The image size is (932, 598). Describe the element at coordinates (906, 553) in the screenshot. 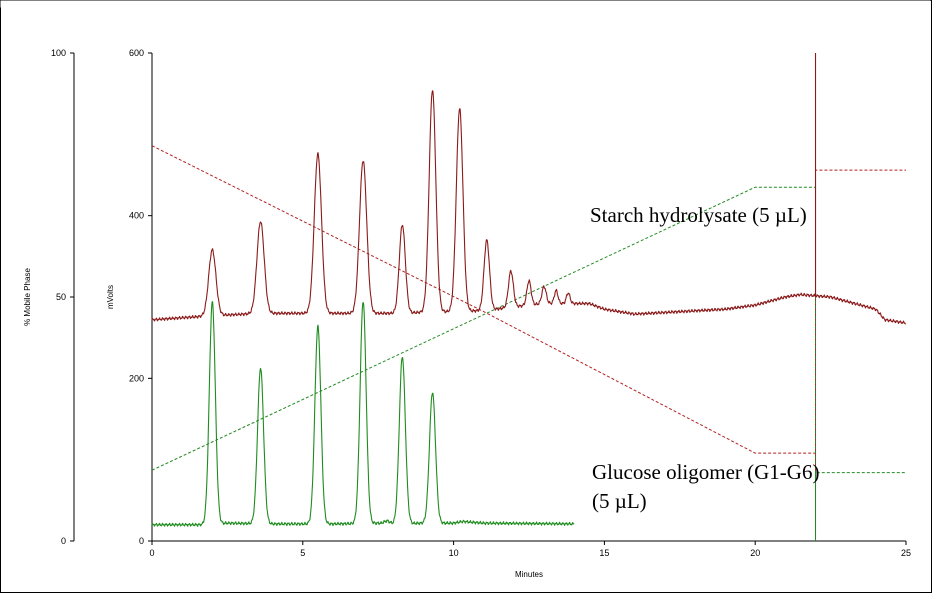

I see `x-tick-label: 25` at that location.